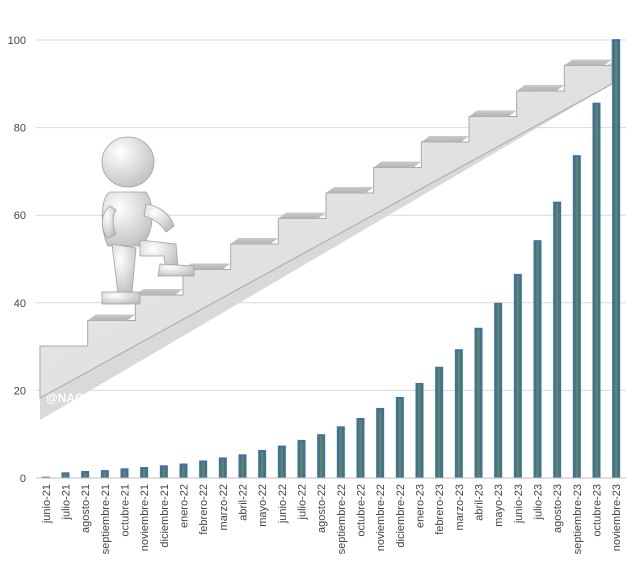 The image size is (627, 564). Describe the element at coordinates (440, 509) in the screenshot. I see `x-tick-label: febrero-23` at that location.